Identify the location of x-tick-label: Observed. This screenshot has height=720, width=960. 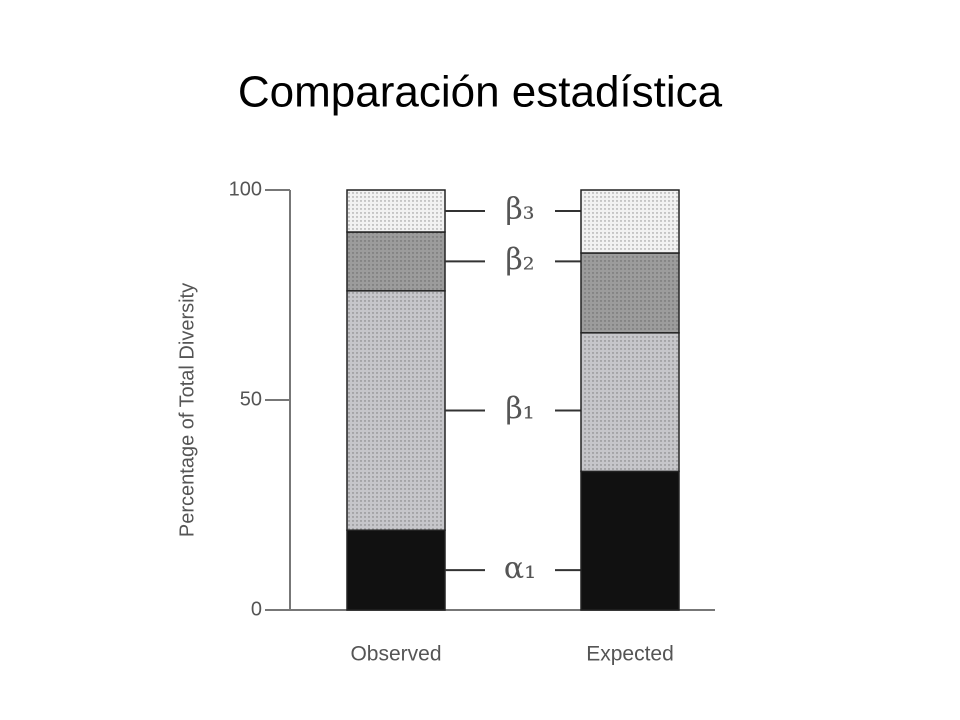
(395, 654).